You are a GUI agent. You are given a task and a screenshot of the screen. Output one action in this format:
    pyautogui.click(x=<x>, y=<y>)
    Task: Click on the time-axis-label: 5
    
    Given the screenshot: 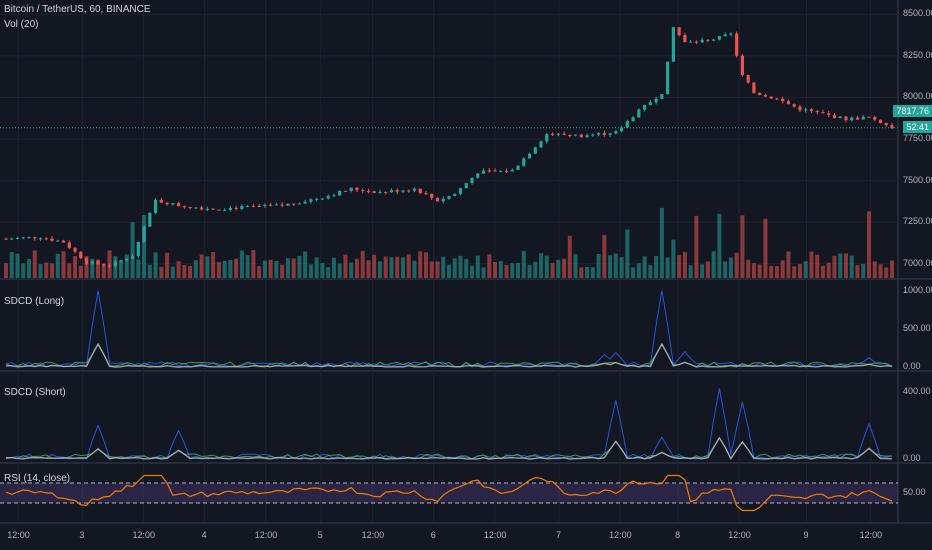 What is the action you would take?
    pyautogui.click(x=320, y=535)
    